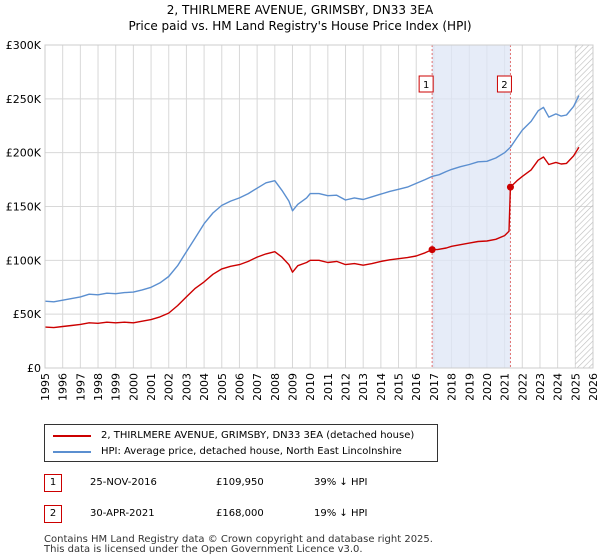 Image resolution: width=600 pixels, height=560 pixels. Describe the element at coordinates (122, 513) in the screenshot. I see `sale-date: 30-APR-2021` at that location.